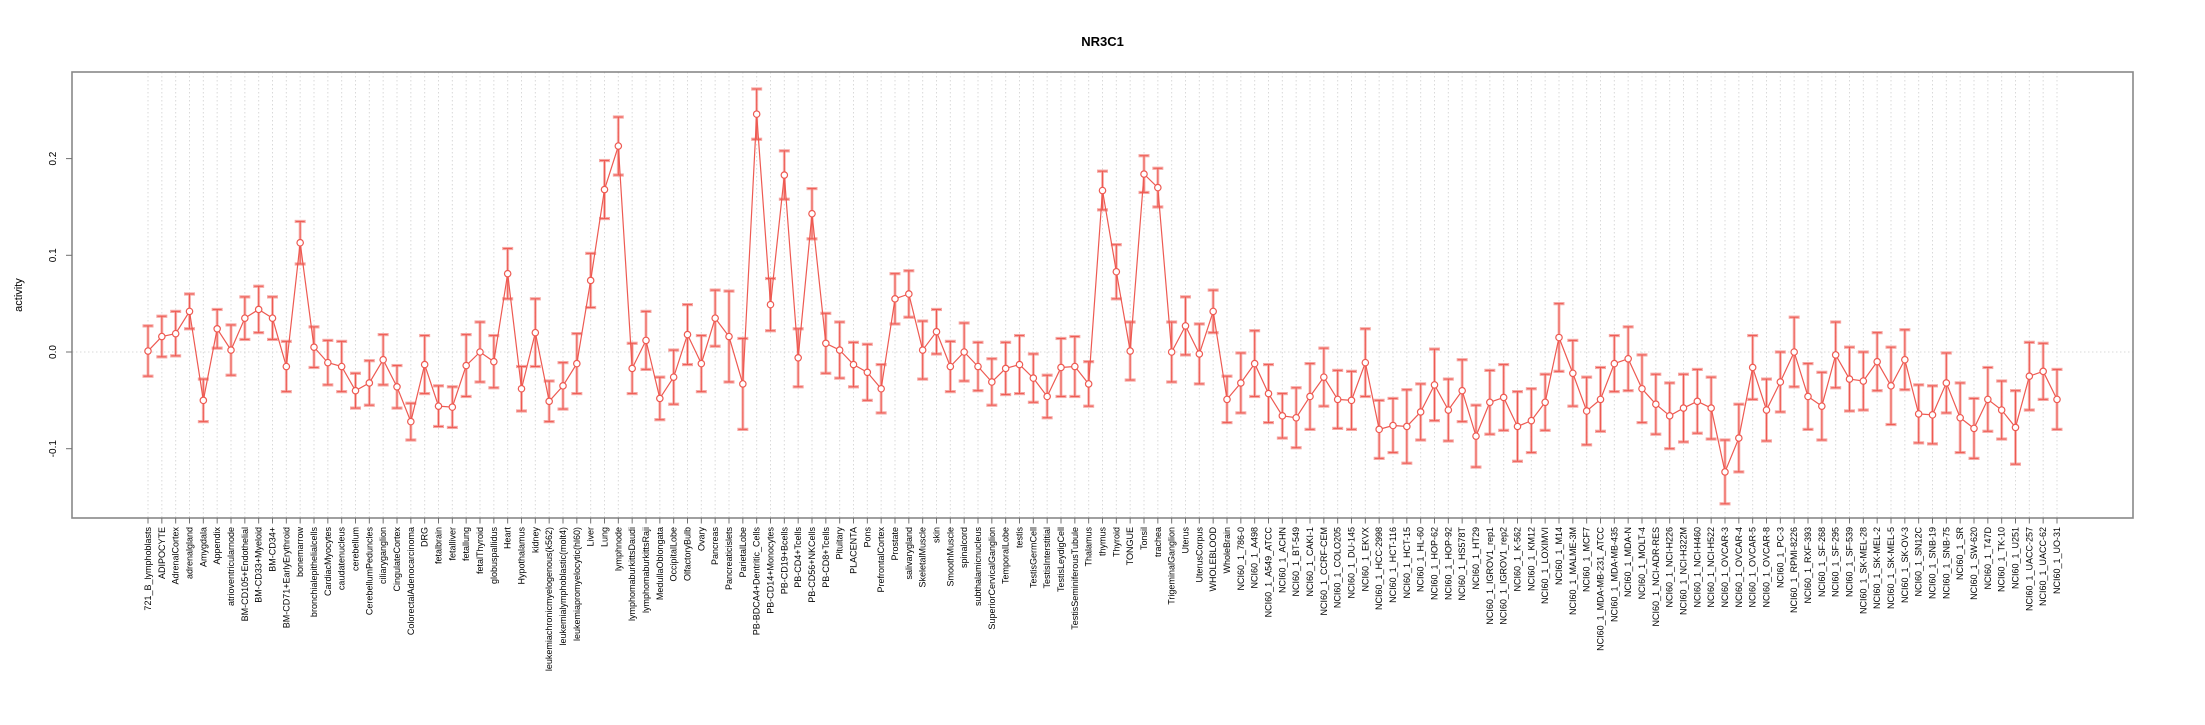 The image size is (2205, 725). What do you see at coordinates (231, 566) in the screenshot?
I see `svg-text: atrioventricularnode` at bounding box center [231, 566].